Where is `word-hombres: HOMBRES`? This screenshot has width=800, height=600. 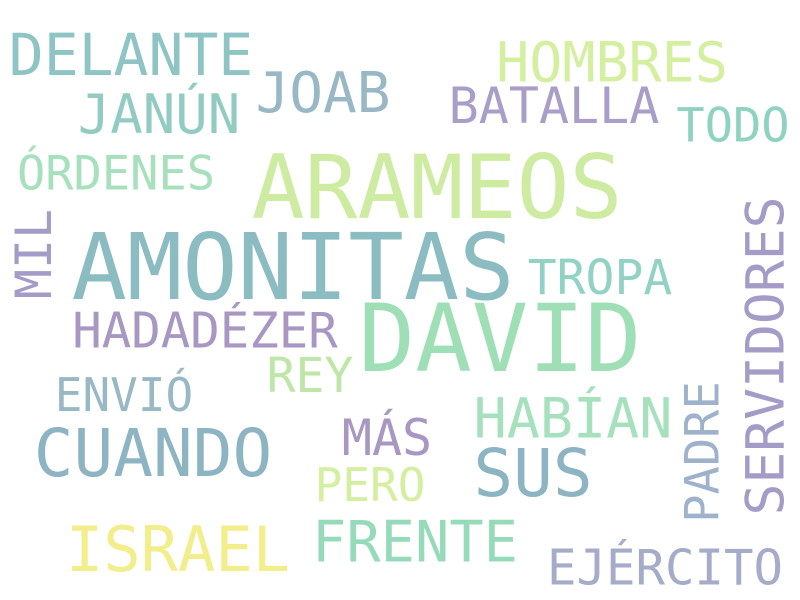
word-hombres: HOMBRES is located at coordinates (612, 62).